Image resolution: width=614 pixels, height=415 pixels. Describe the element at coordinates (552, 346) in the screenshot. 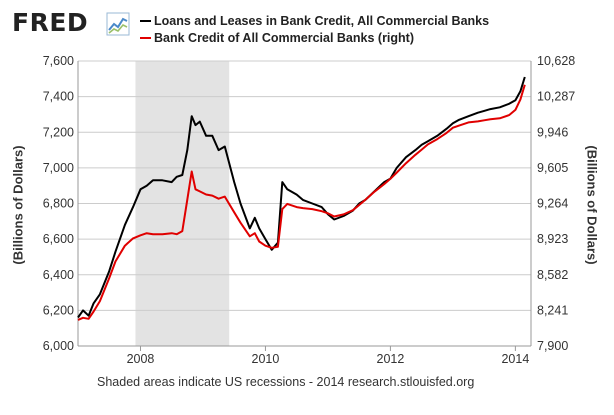

I see `y-tick-label-right: 7,900` at that location.